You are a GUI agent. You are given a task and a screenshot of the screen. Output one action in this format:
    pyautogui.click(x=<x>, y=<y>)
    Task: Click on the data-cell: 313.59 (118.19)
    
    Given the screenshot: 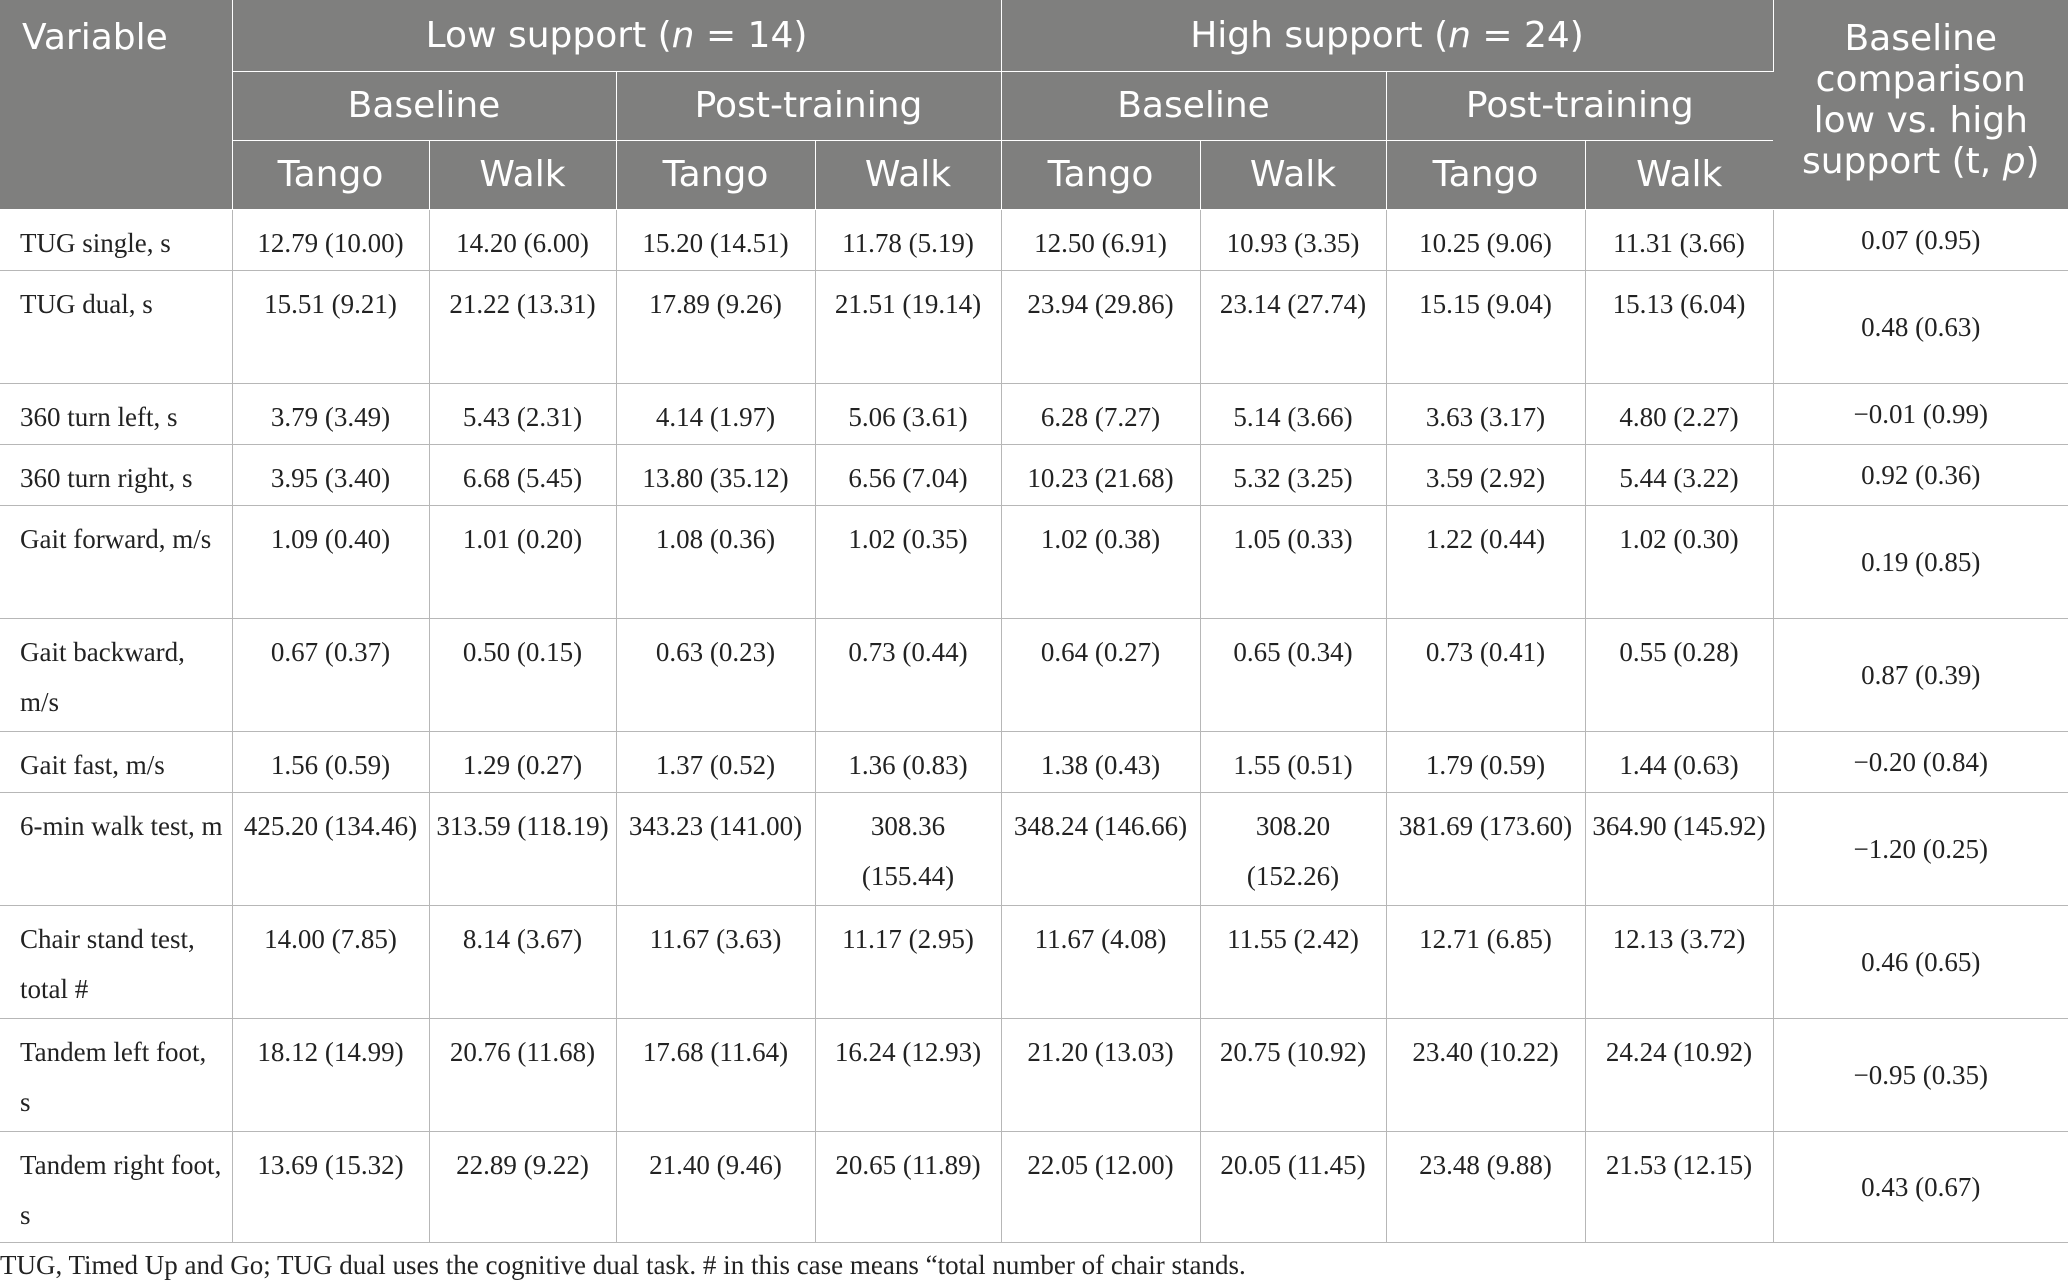 What is the action you would take?
    pyautogui.click(x=523, y=849)
    